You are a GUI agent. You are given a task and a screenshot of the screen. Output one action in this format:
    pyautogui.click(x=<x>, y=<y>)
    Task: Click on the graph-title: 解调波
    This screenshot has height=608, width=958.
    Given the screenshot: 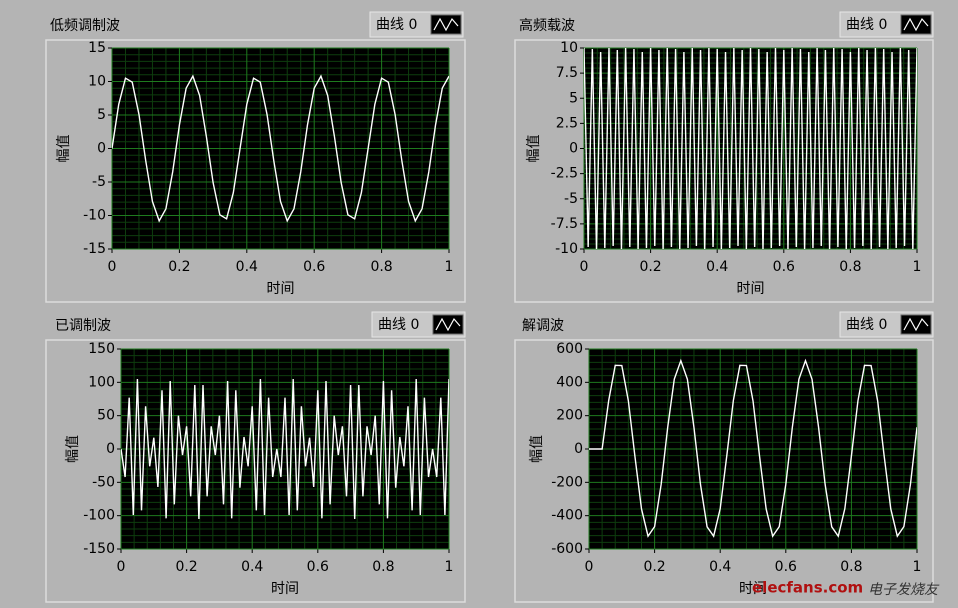 What is the action you would take?
    pyautogui.click(x=543, y=326)
    